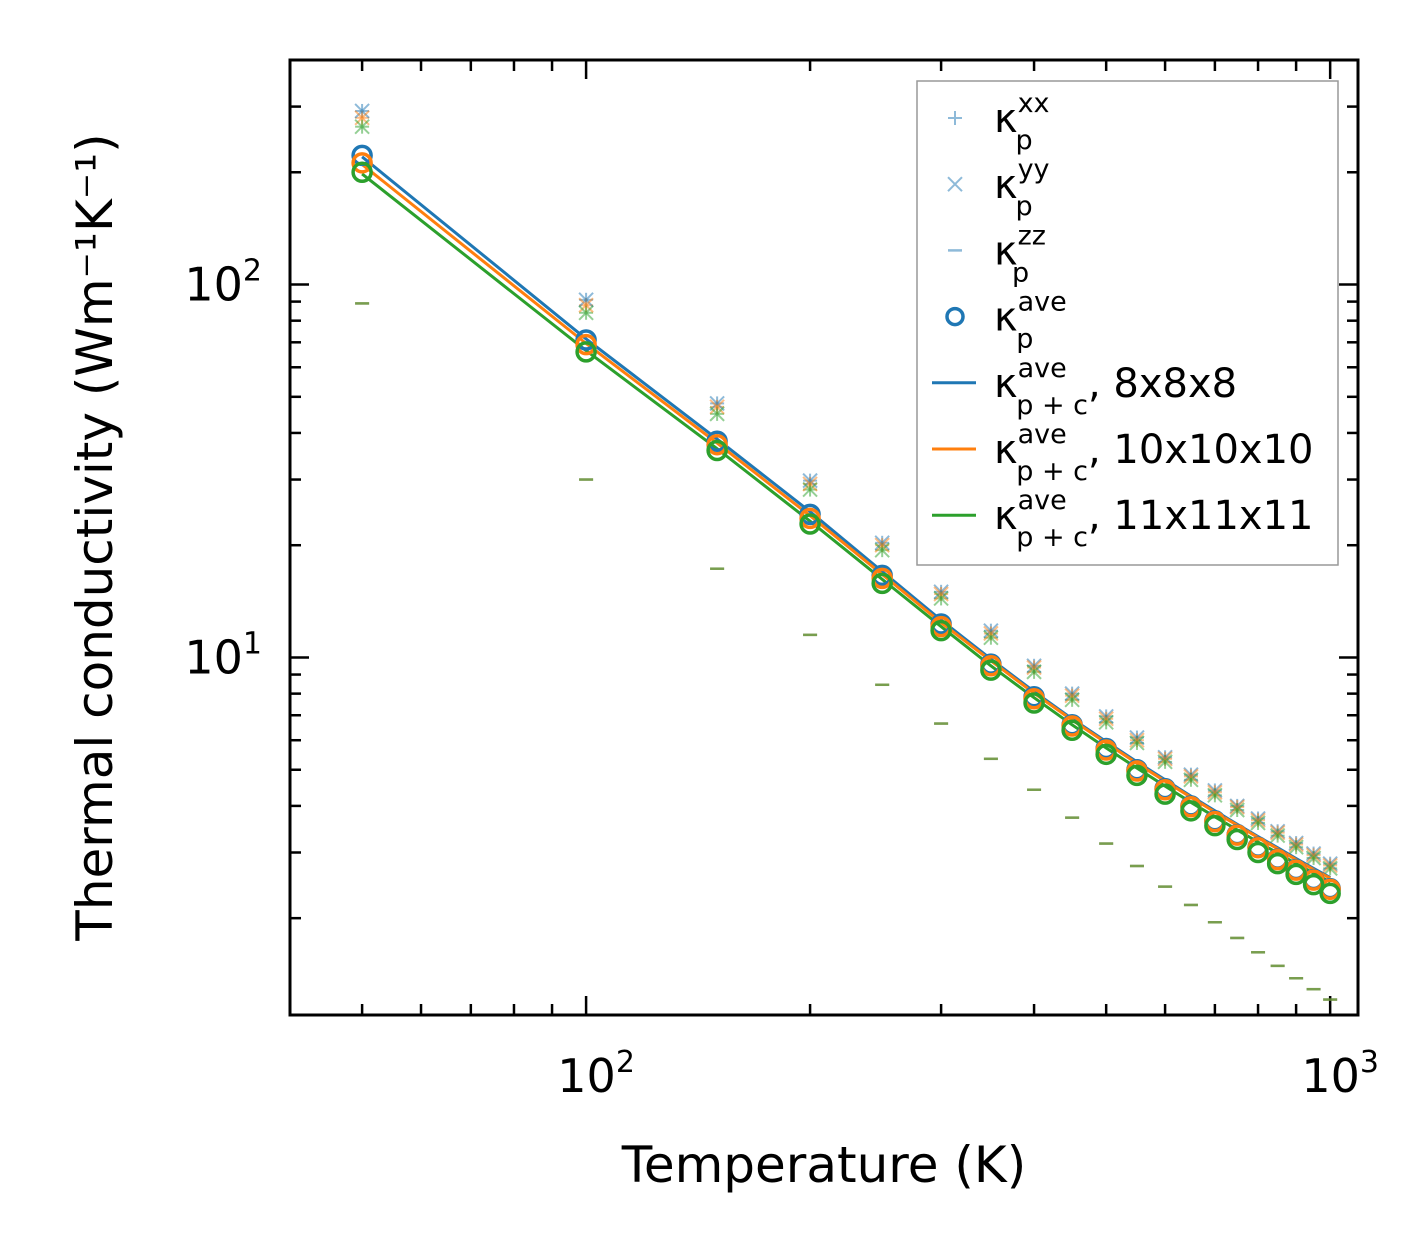 The image size is (1420, 1259). Describe the element at coordinates (1127, 323) in the screenshot. I see `legend-box` at that location.